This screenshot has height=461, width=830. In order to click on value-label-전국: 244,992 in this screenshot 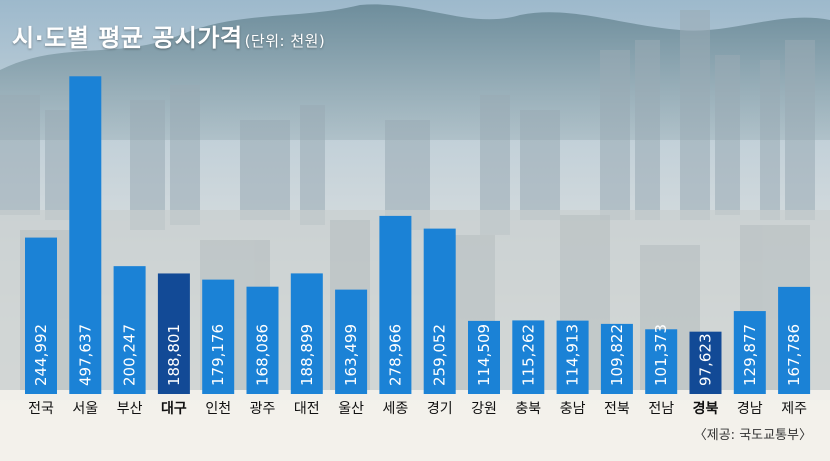, I will do `click(41, 355)`.